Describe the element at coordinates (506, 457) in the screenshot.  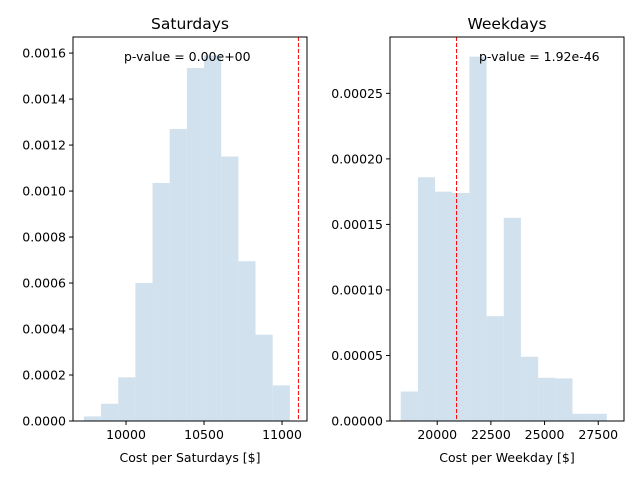
I see `x-axis-label: Cost per Weekday [$]` at that location.